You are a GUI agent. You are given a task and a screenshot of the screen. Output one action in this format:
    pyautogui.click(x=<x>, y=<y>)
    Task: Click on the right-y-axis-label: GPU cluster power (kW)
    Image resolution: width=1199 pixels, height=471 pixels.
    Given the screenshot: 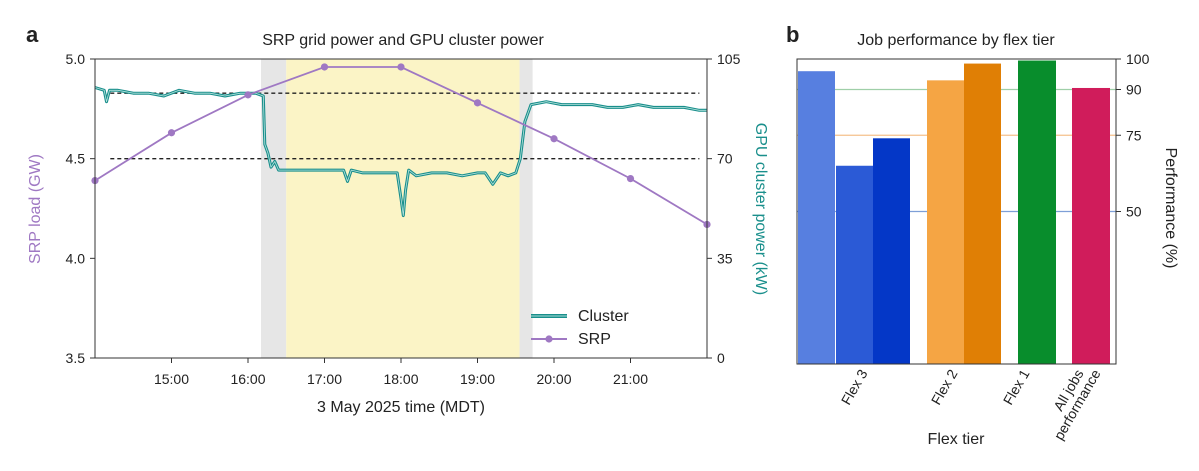 What is the action you would take?
    pyautogui.click(x=760, y=209)
    